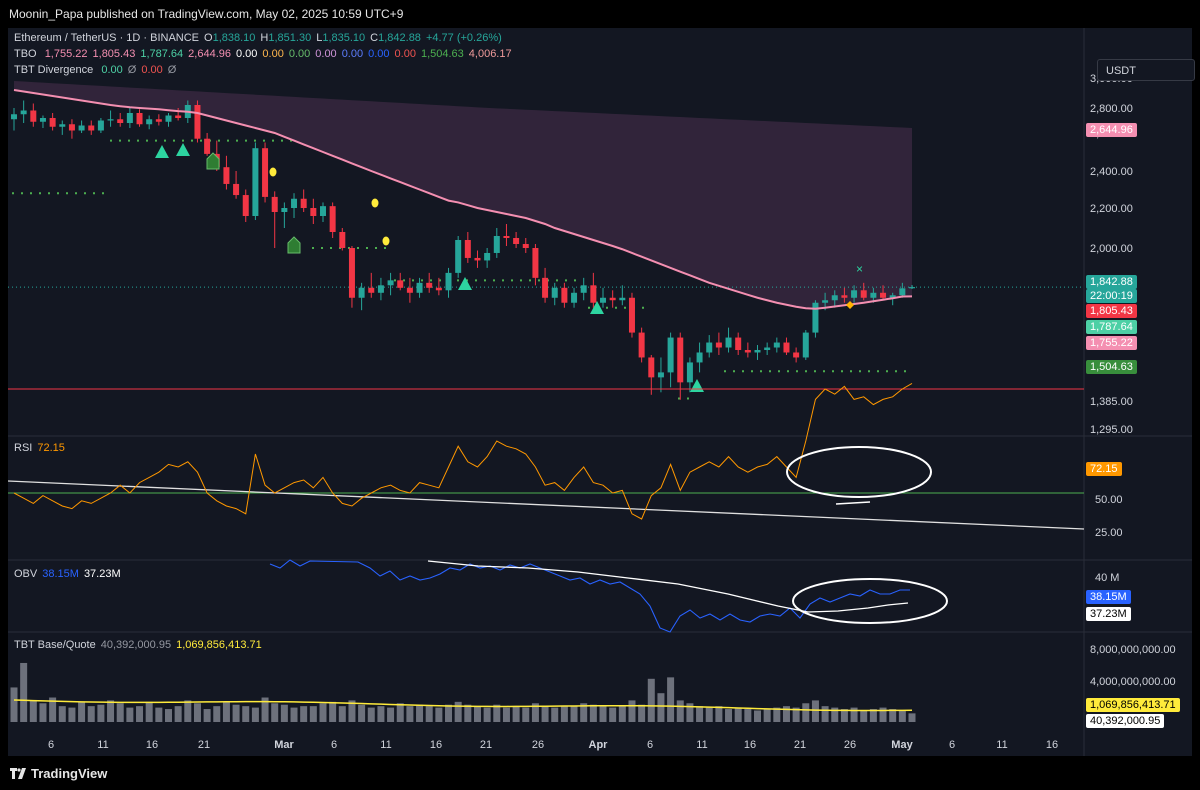 Image resolution: width=1200 pixels, height=790 pixels. What do you see at coordinates (374, 38) in the screenshot?
I see `close-label: C` at bounding box center [374, 38].